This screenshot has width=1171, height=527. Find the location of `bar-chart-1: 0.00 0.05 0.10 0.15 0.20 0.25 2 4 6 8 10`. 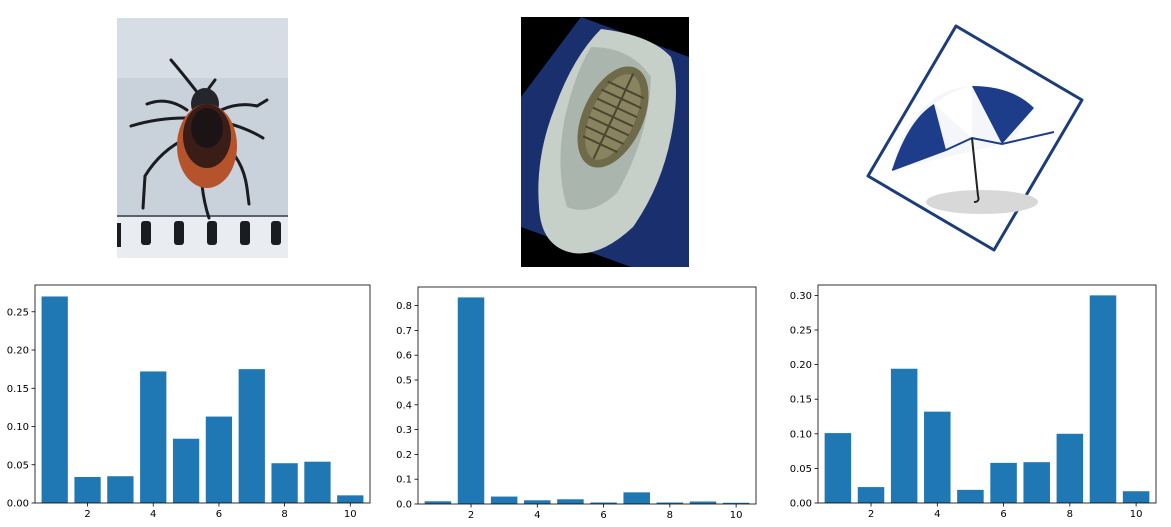

bar-chart-1: 0.00 0.05 0.10 0.15 0.20 0.25 2 4 6 8 10 is located at coordinates (189, 402).